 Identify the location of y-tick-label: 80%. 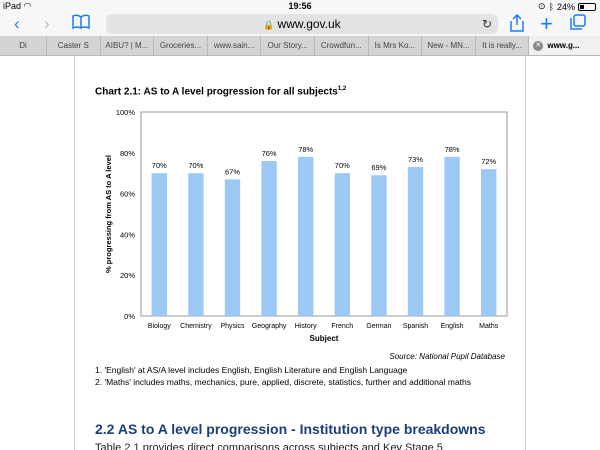
(127, 153).